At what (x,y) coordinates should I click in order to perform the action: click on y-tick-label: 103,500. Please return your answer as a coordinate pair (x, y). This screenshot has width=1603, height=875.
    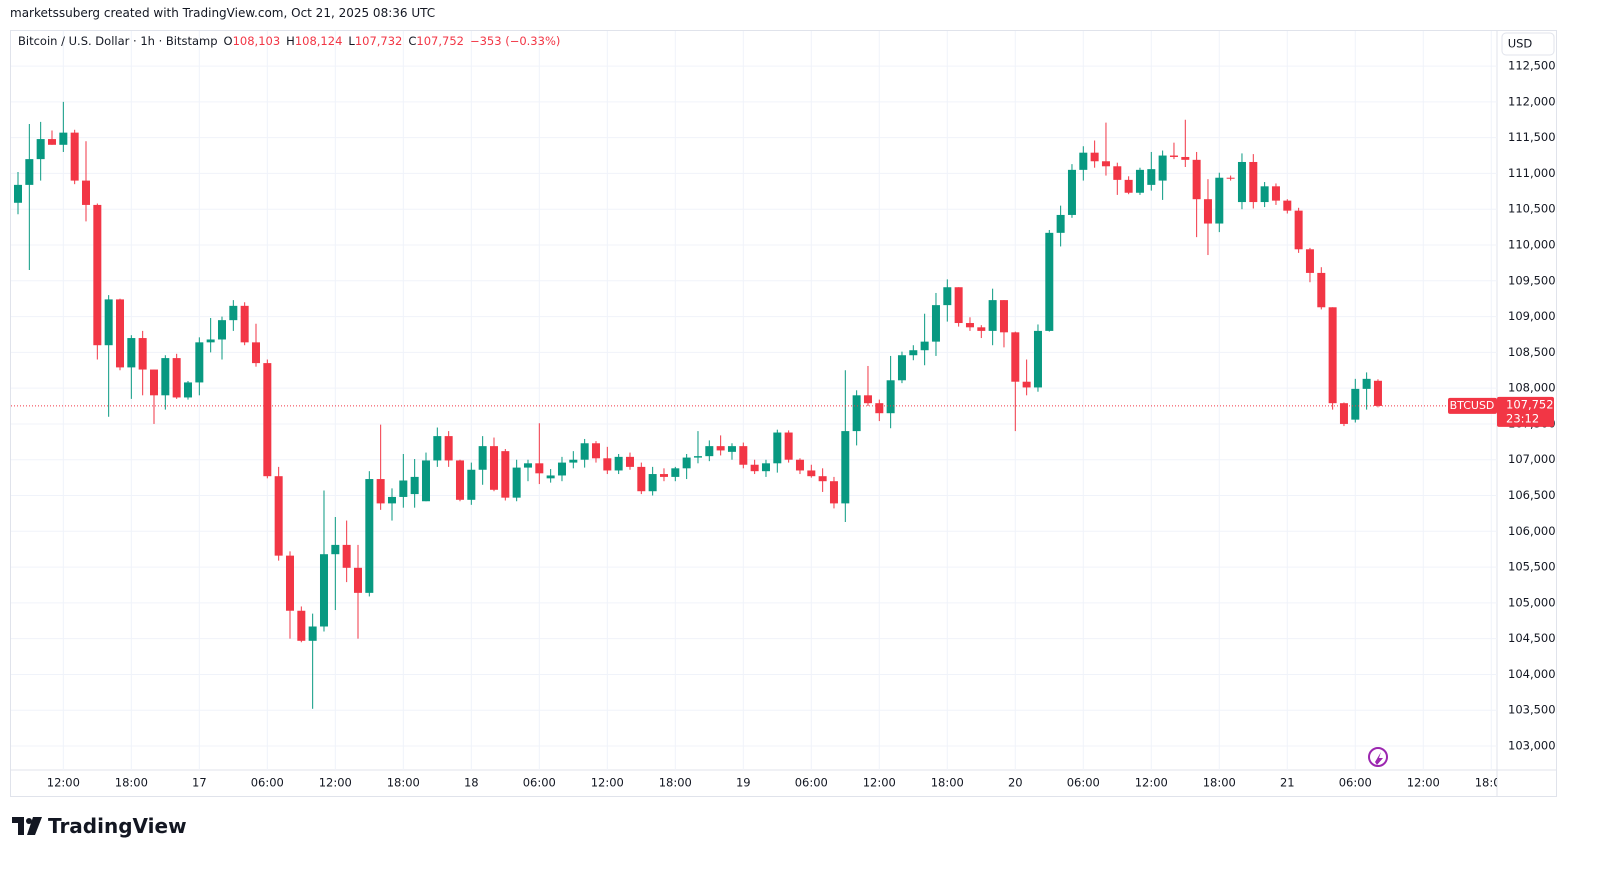
    Looking at the image, I should click on (1532, 710).